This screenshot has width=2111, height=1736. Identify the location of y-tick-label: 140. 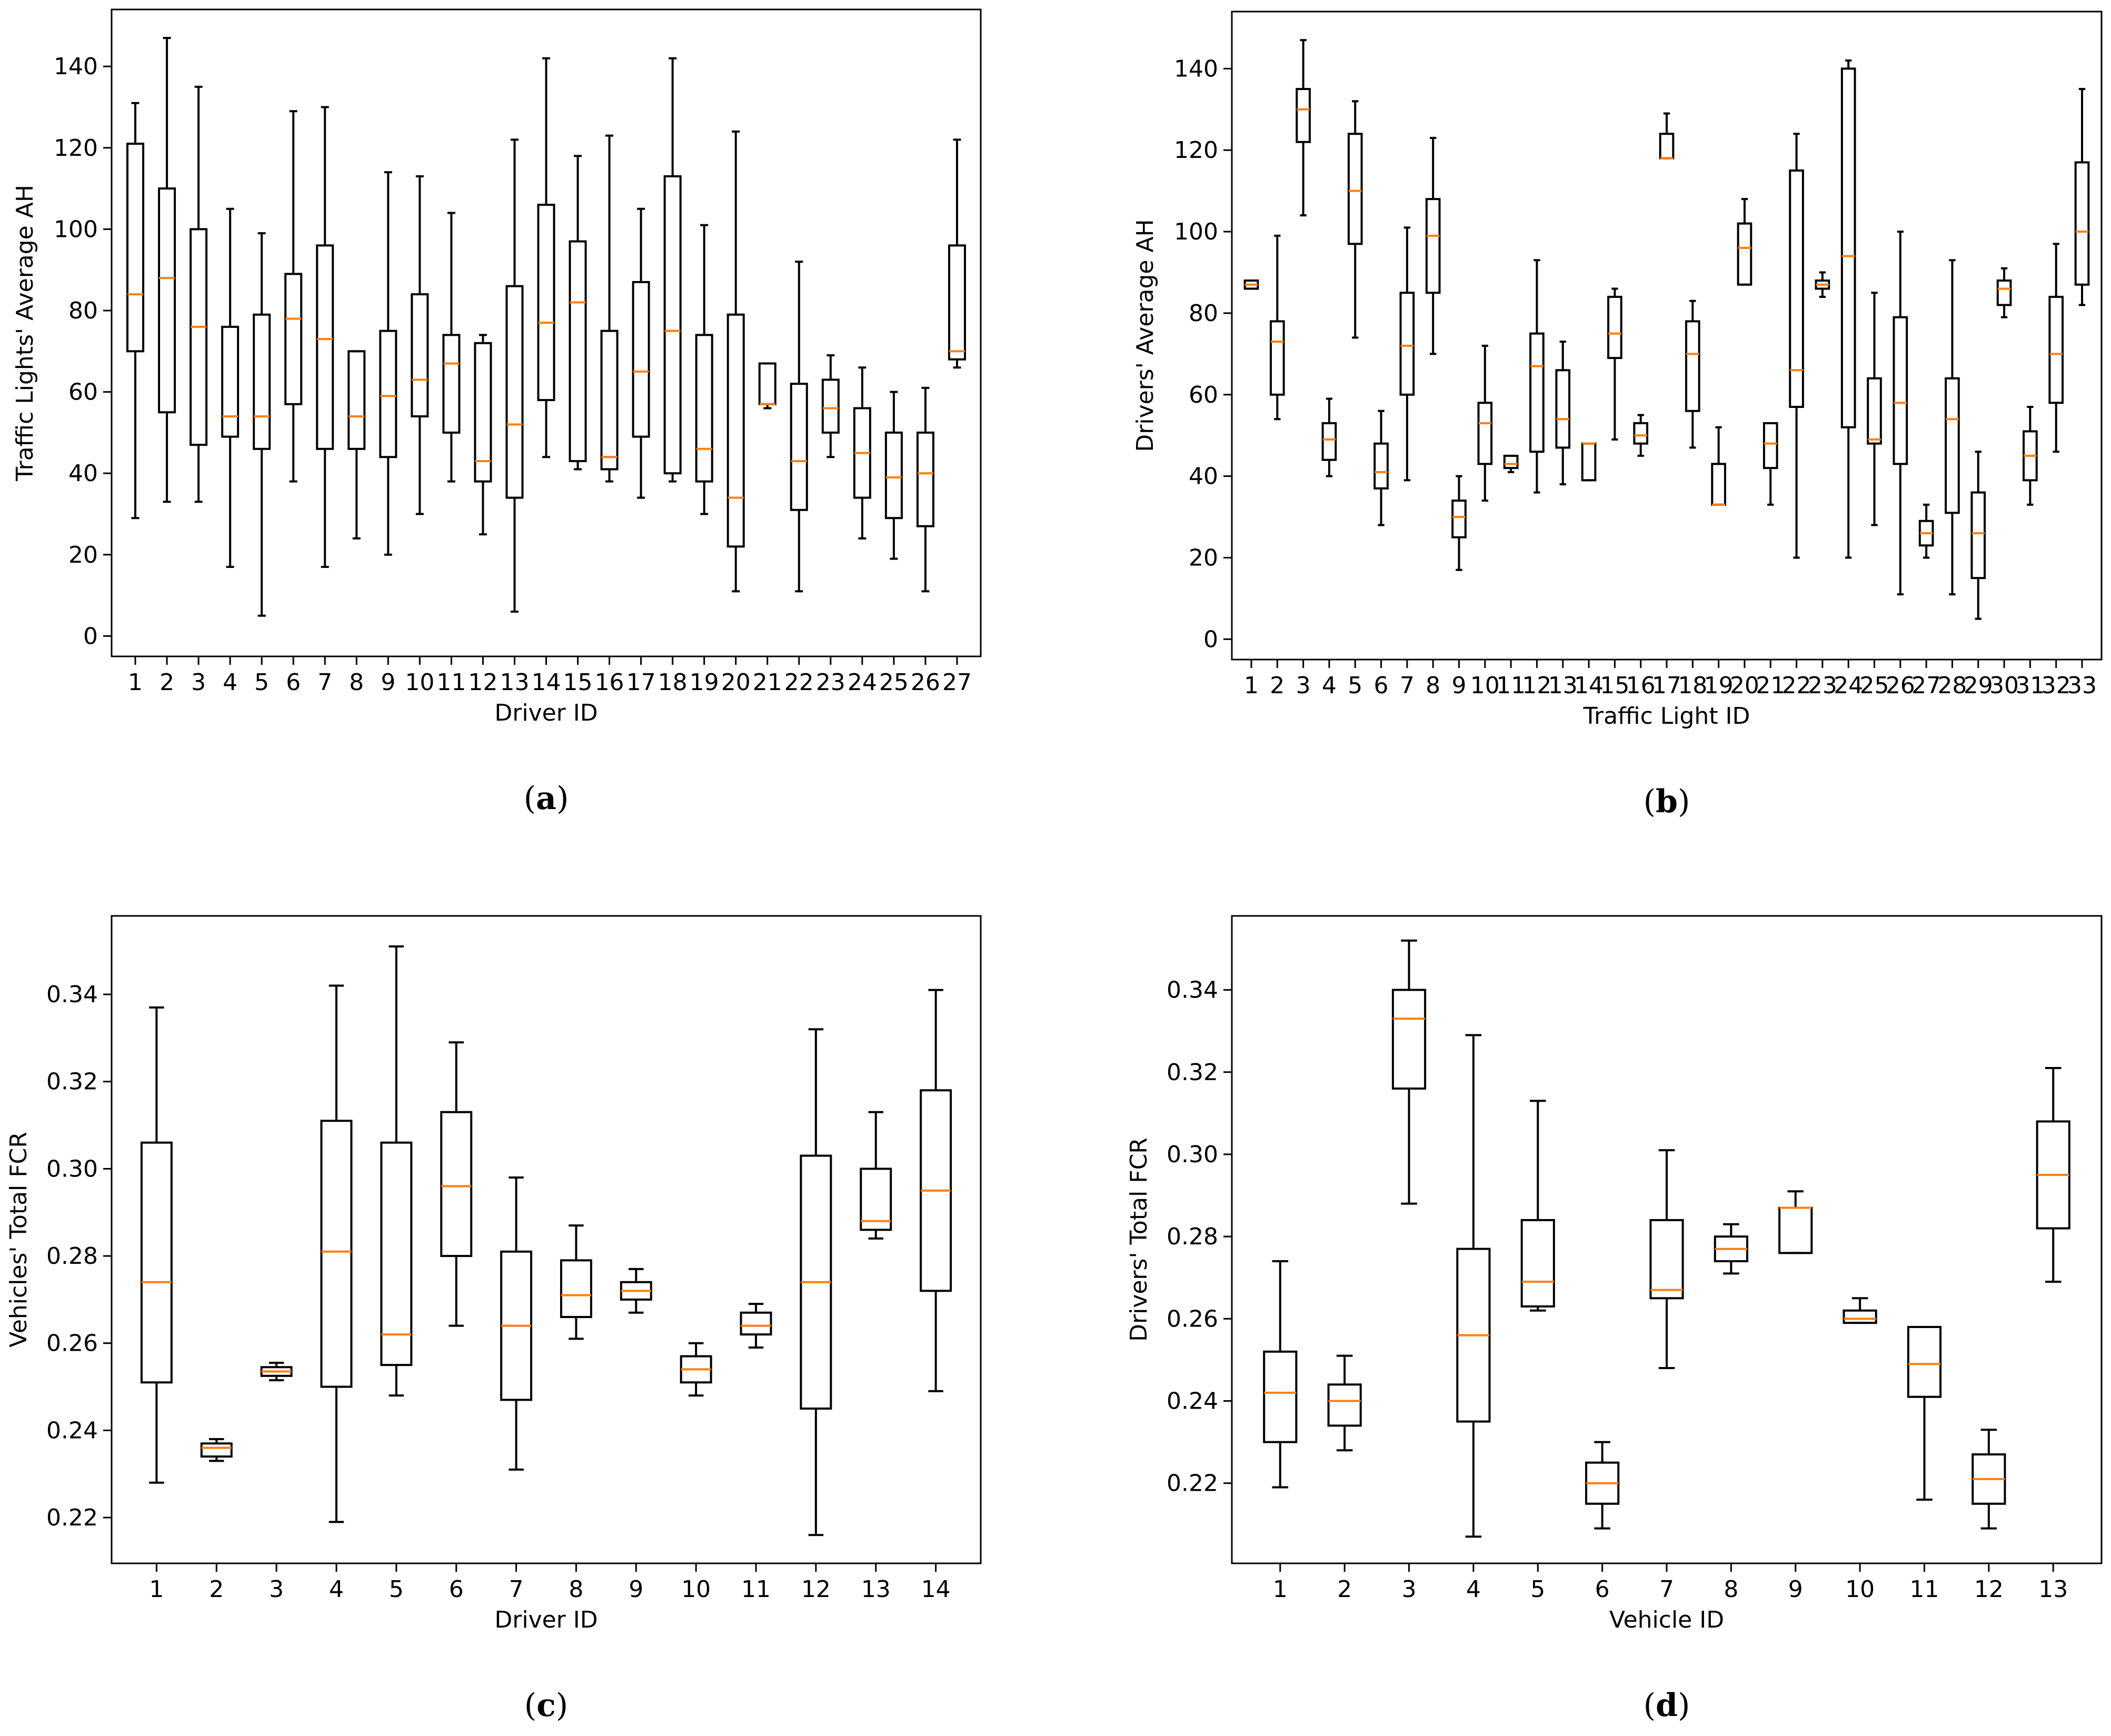
(76, 66).